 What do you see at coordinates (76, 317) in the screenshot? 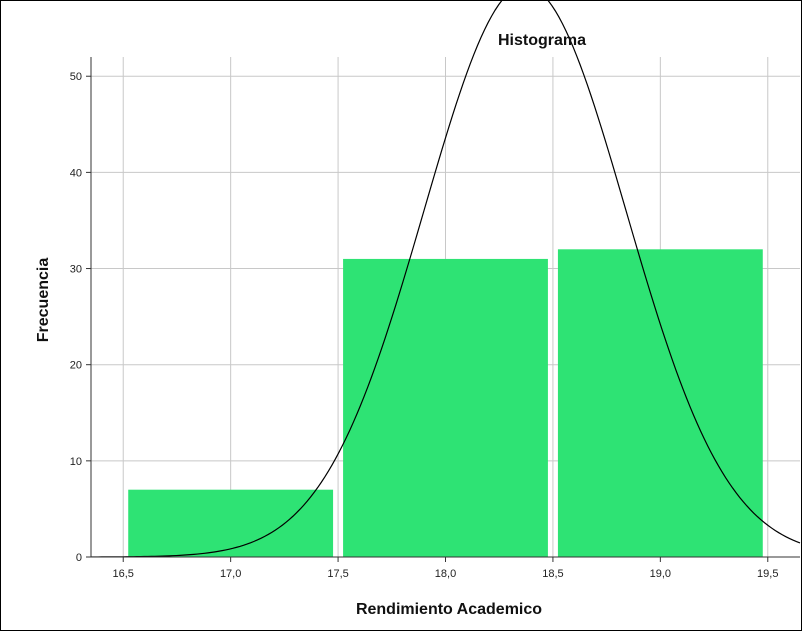
I see `y-tick-labels: 0 10 20 30 40 50` at bounding box center [76, 317].